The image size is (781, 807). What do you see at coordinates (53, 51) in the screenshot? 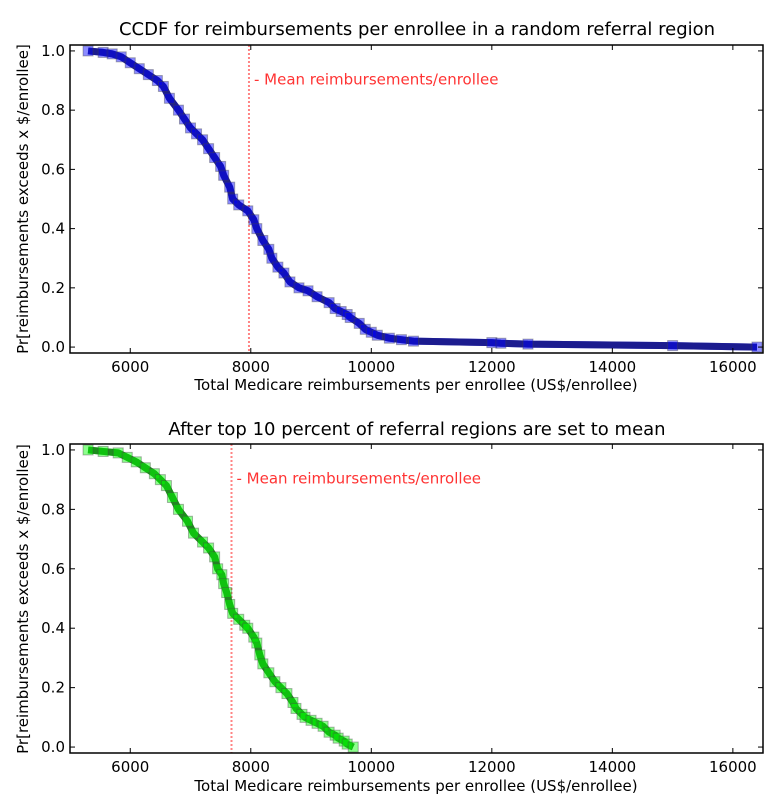
I see `y-tick-label: 1.0` at bounding box center [53, 51].